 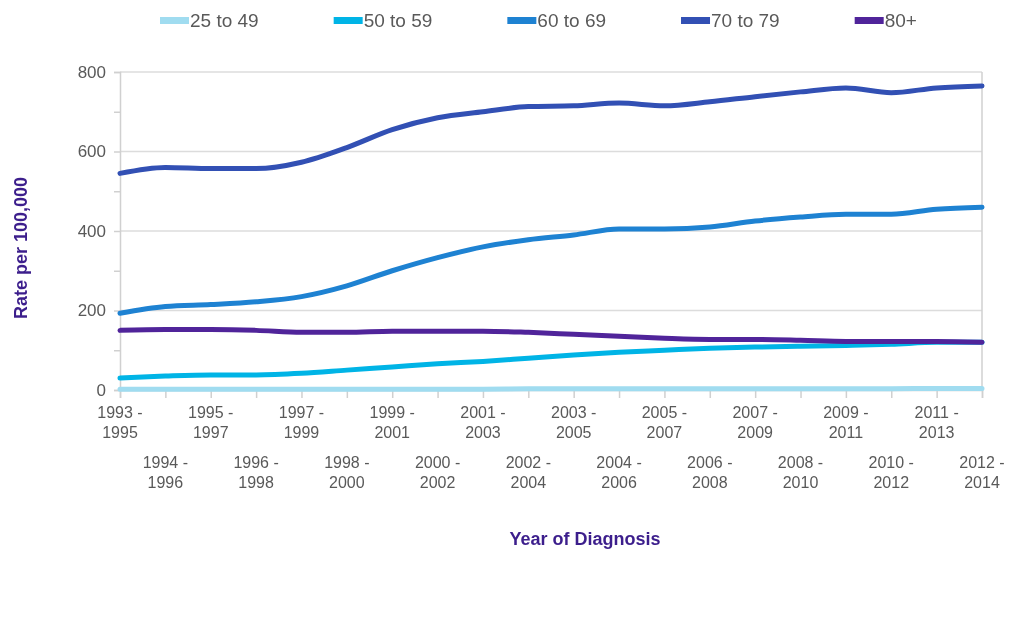 I want to click on x-tick-label: 2003 - 2005, so click(x=574, y=422).